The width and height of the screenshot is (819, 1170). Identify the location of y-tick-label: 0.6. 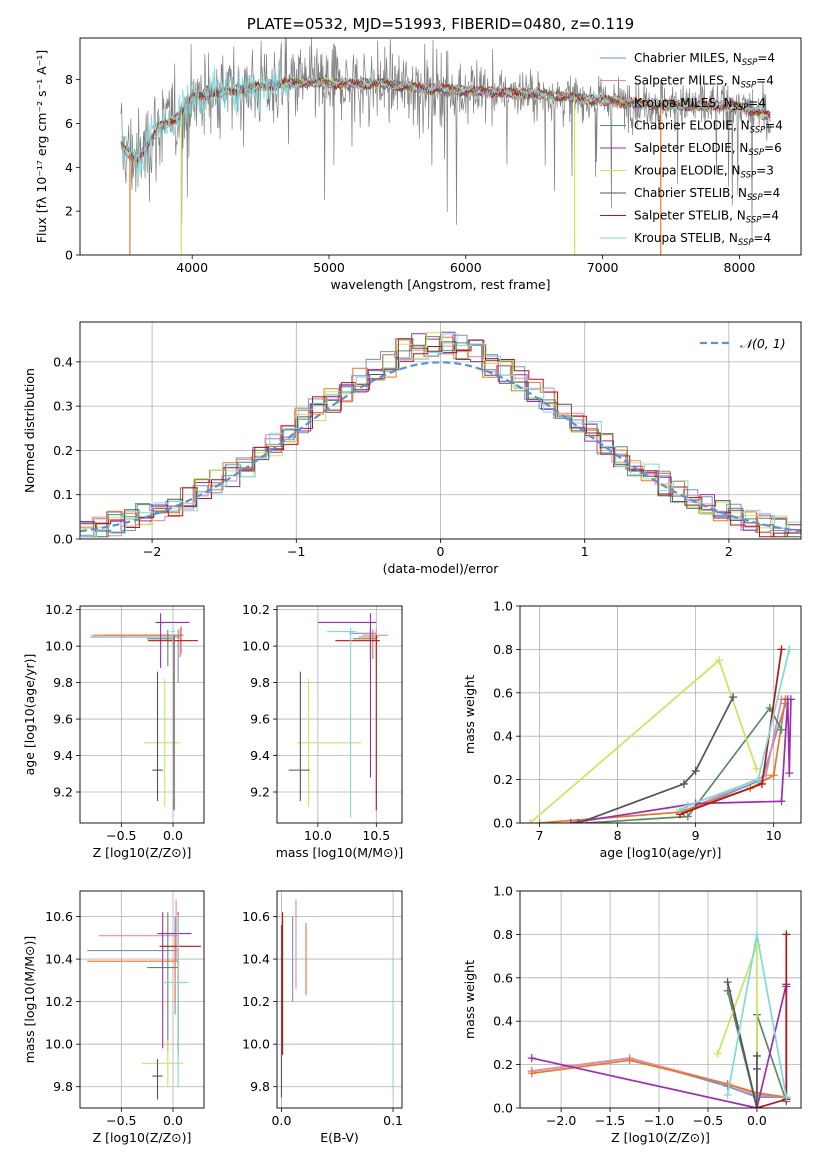
(503, 977).